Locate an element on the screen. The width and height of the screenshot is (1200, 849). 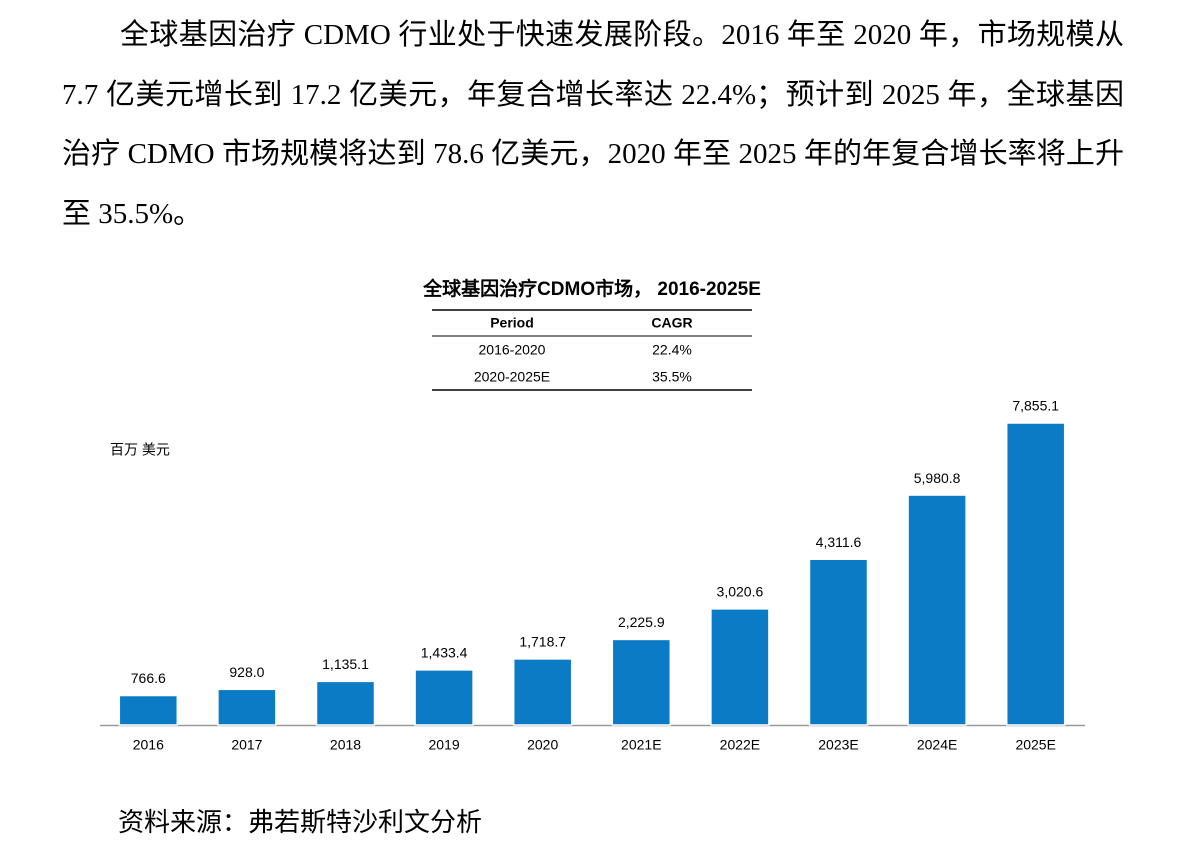
x-tick-label: 2019 is located at coordinates (444, 745).